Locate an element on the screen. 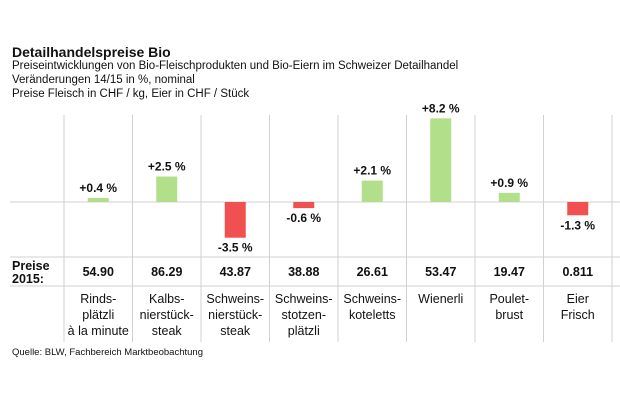 This screenshot has height=420, width=620. chart-subtitle-line-2: Veränderungen 14/15 in %, nominal is located at coordinates (103, 80).